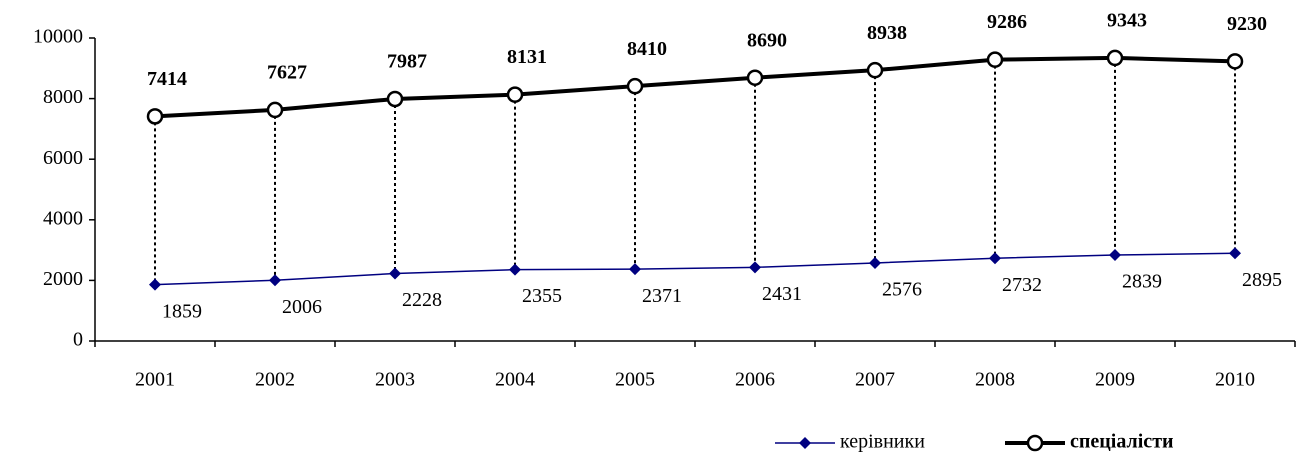  Describe the element at coordinates (1262, 280) in the screenshot. I see `data-label: 2895` at that location.